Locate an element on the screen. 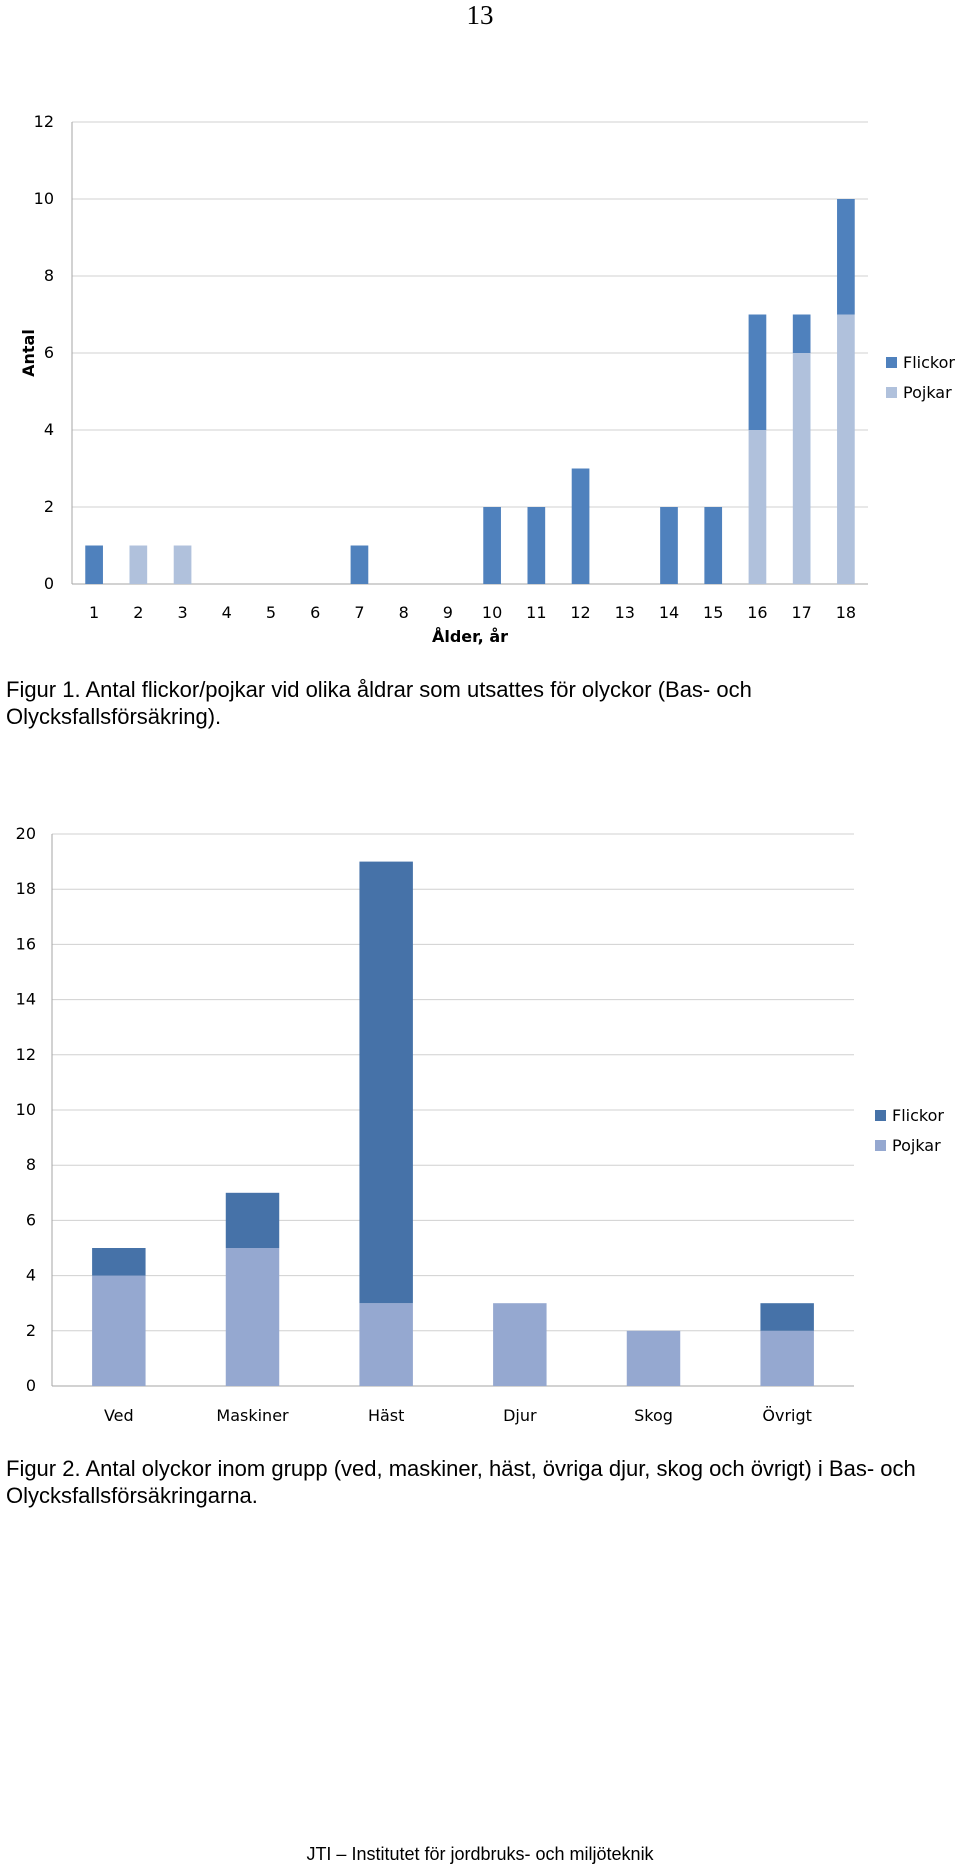 The height and width of the screenshot is (1874, 960). x-axis-title: Ålder, år is located at coordinates (470, 636).